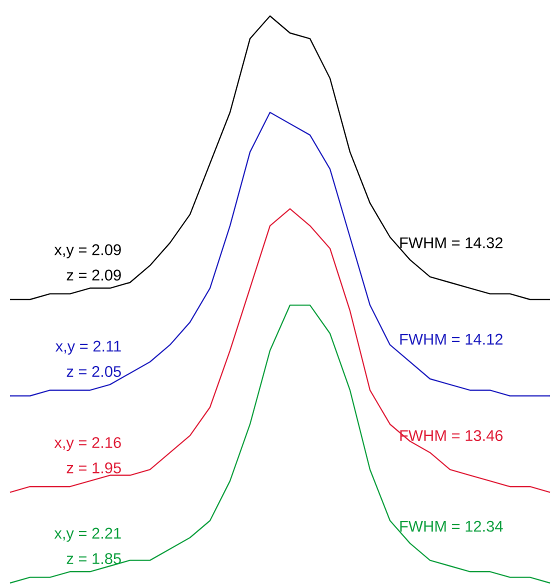 The image size is (552, 584). What do you see at coordinates (87, 535) in the screenshot?
I see `annotation: x,y = 2.21` at bounding box center [87, 535].